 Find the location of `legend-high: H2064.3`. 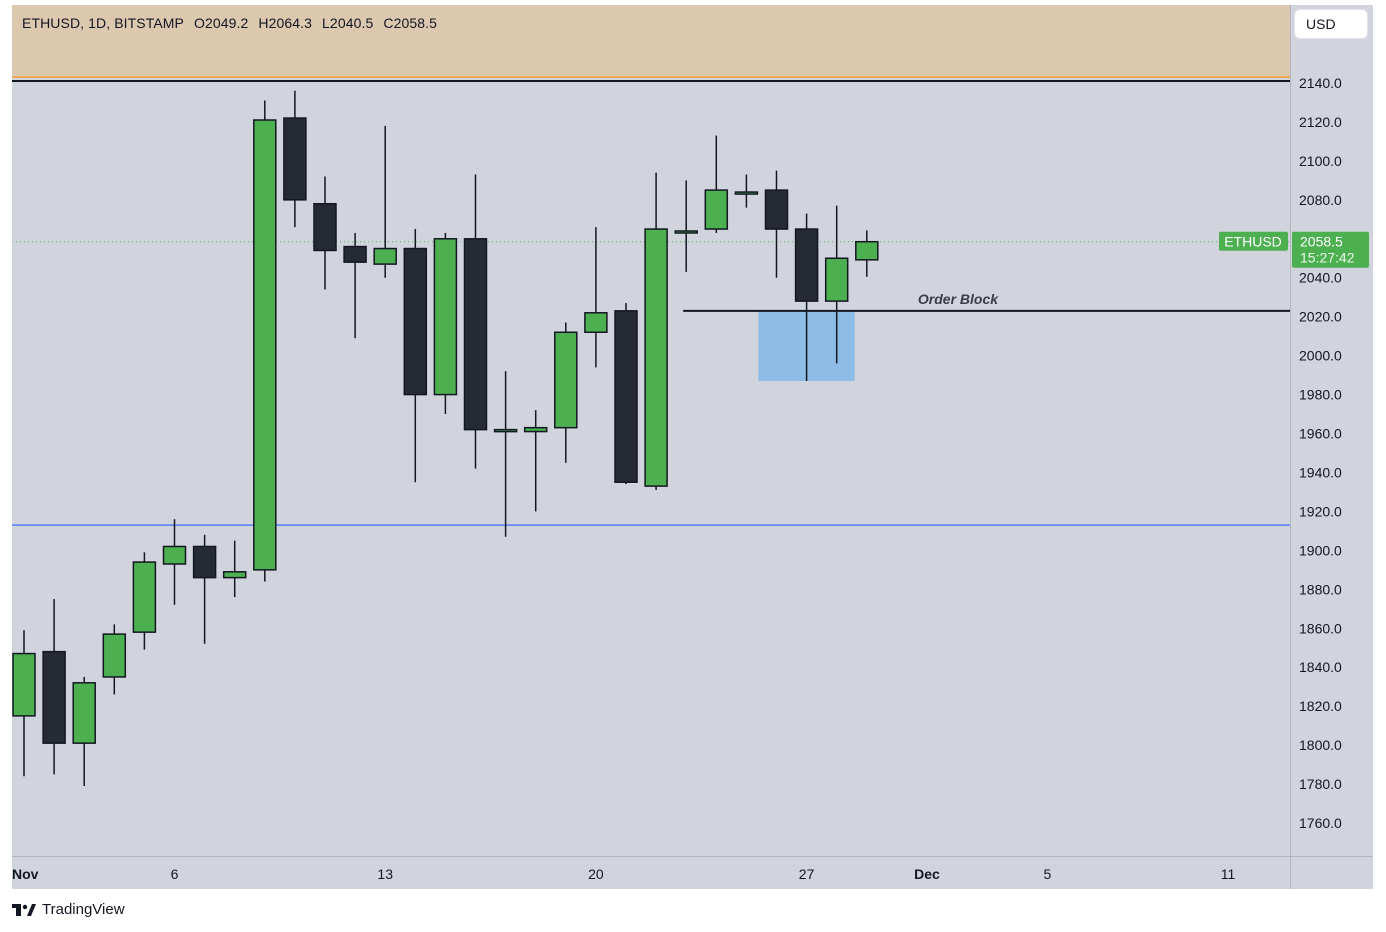

legend-high: H2064.3 is located at coordinates (285, 23).